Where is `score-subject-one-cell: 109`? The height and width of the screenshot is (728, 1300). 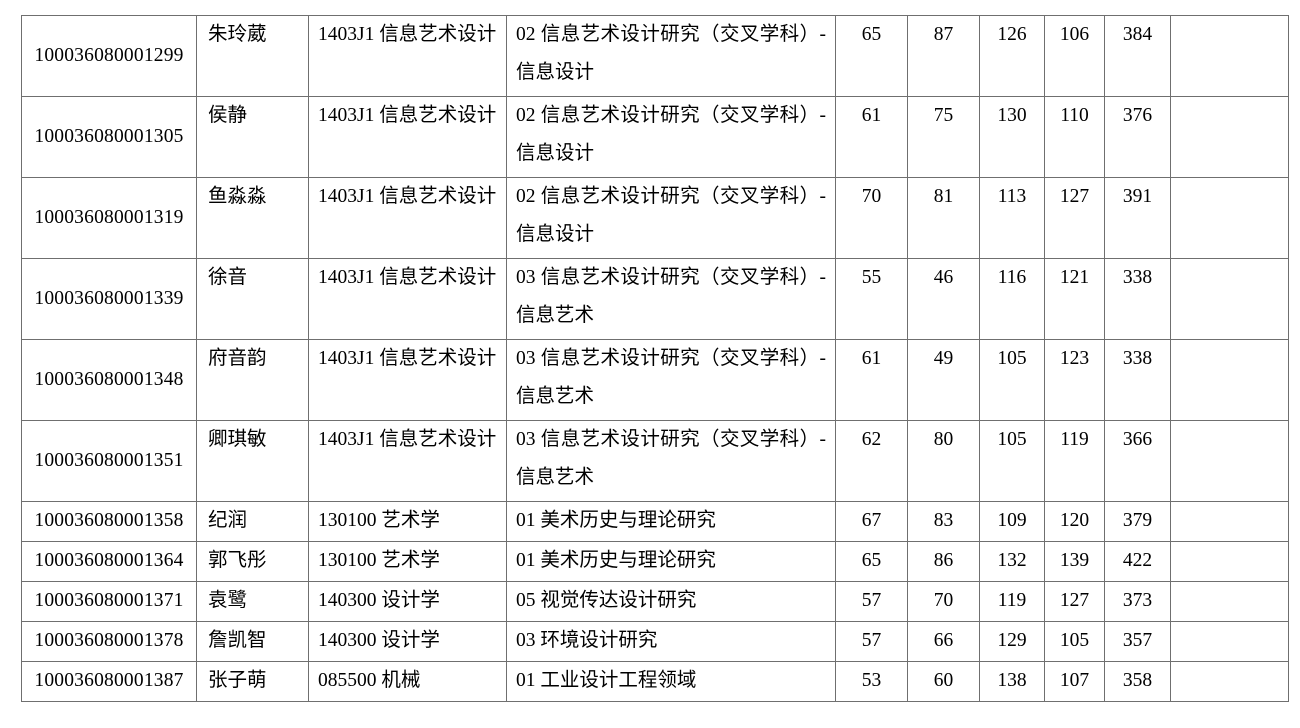
score-subject-one-cell: 109 is located at coordinates (1012, 521).